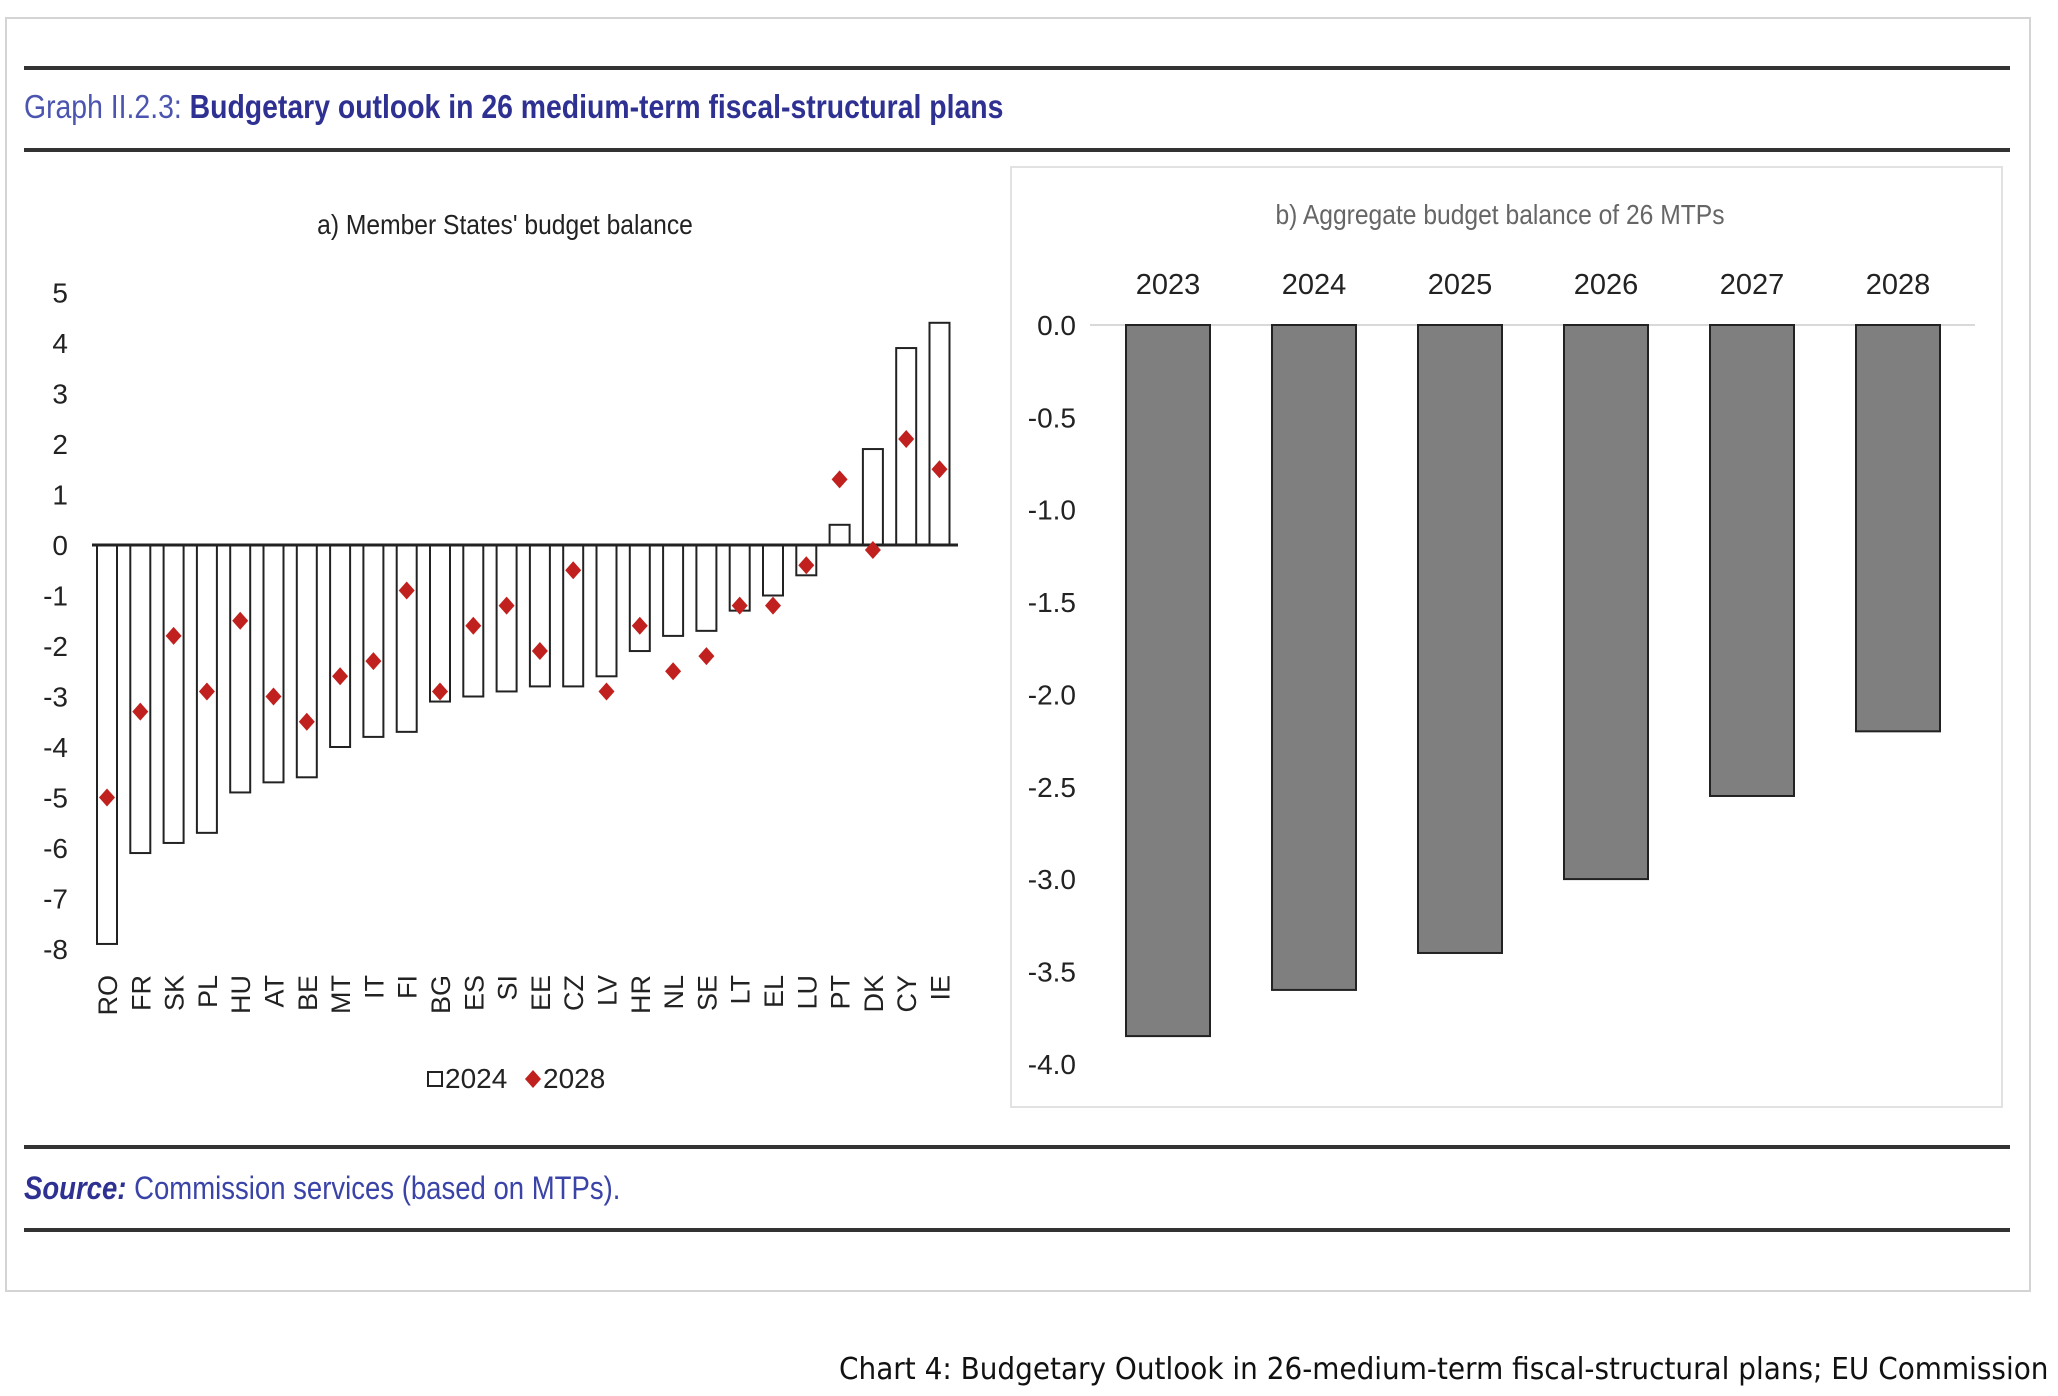  I want to click on y-tick-label: -2.5, so click(1052, 787).